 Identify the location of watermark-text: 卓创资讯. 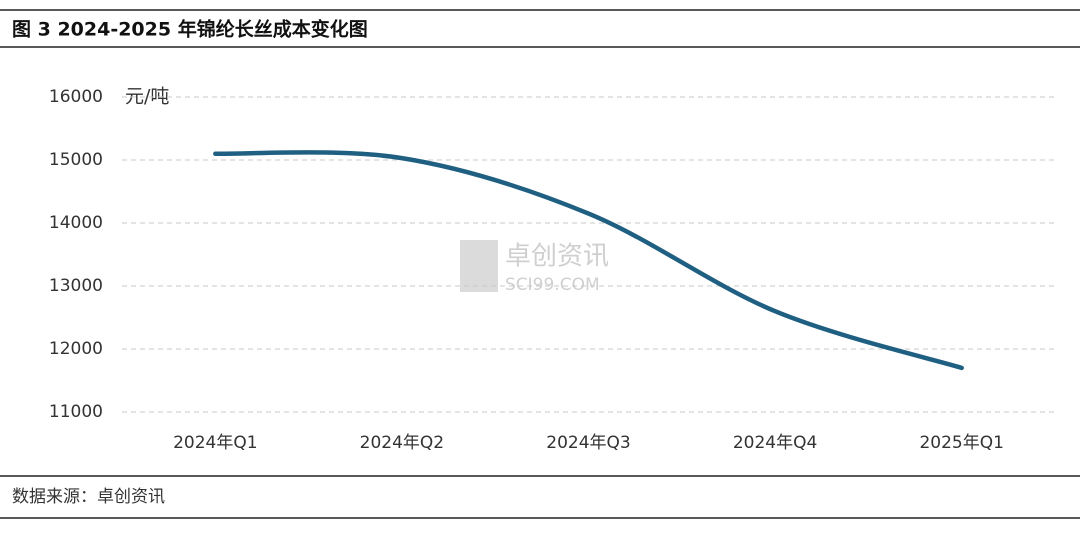
(557, 257).